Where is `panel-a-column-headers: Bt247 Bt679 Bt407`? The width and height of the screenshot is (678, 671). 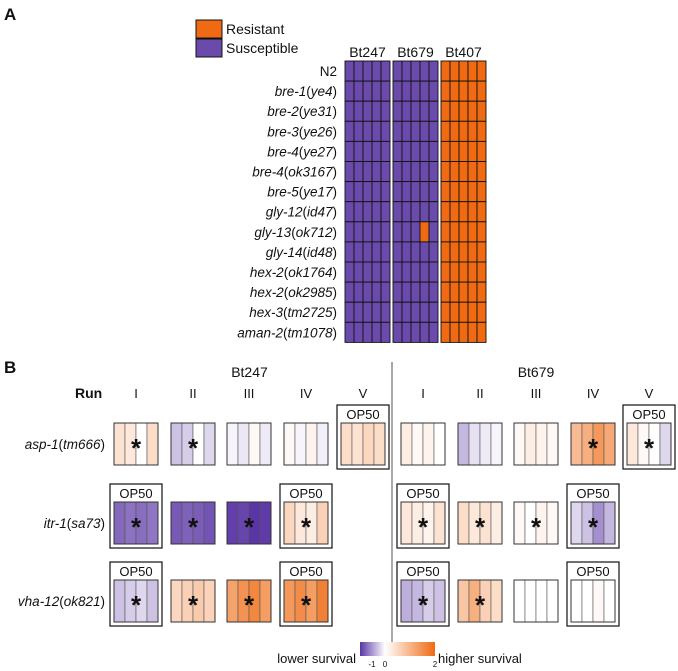
panel-a-column-headers: Bt247 Bt679 Bt407 is located at coordinates (415, 52).